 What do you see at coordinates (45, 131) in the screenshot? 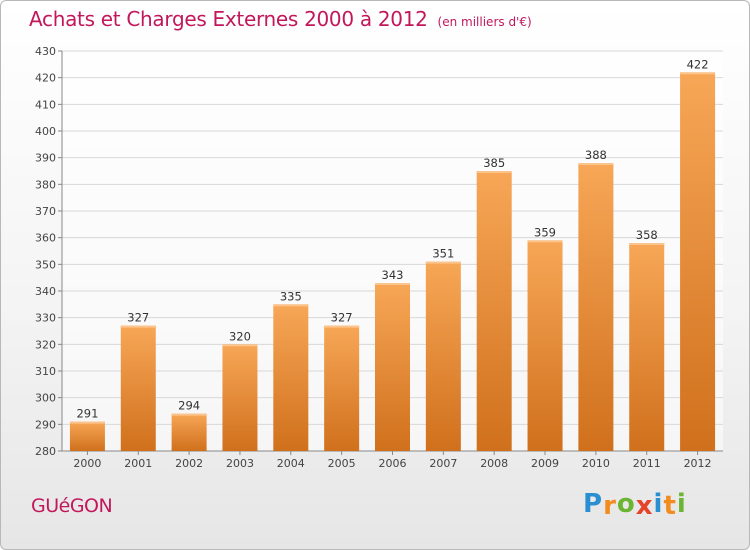
I see `y-tick-label: 400` at bounding box center [45, 131].